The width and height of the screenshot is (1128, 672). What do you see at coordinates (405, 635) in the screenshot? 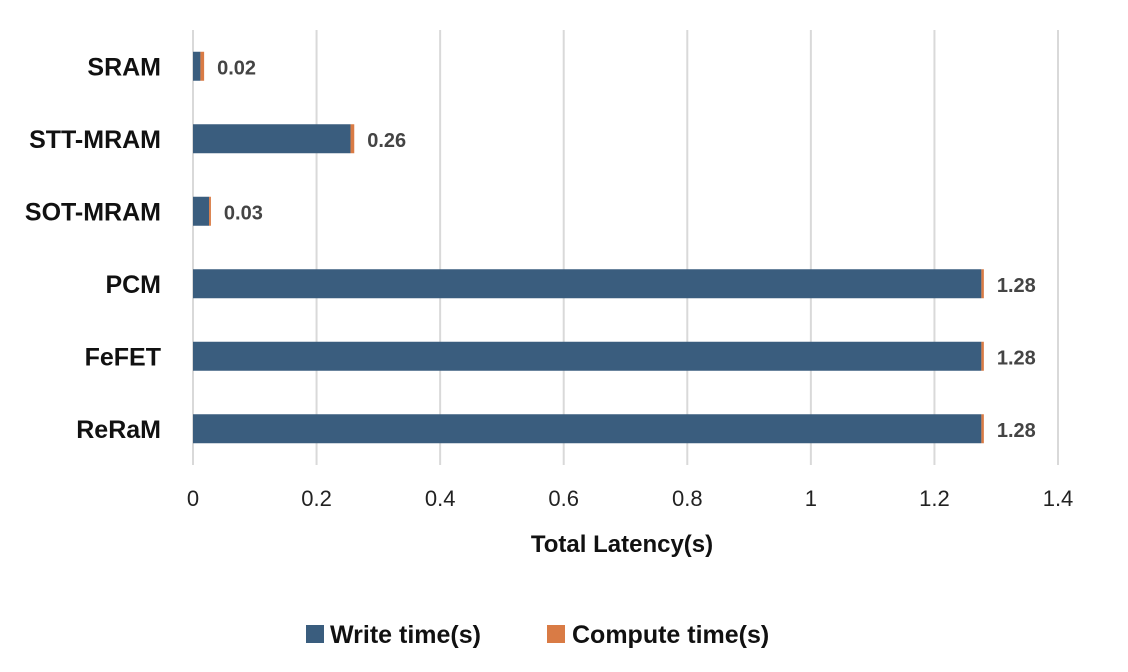
I see `legend-label-write: Write time(s)` at bounding box center [405, 635].